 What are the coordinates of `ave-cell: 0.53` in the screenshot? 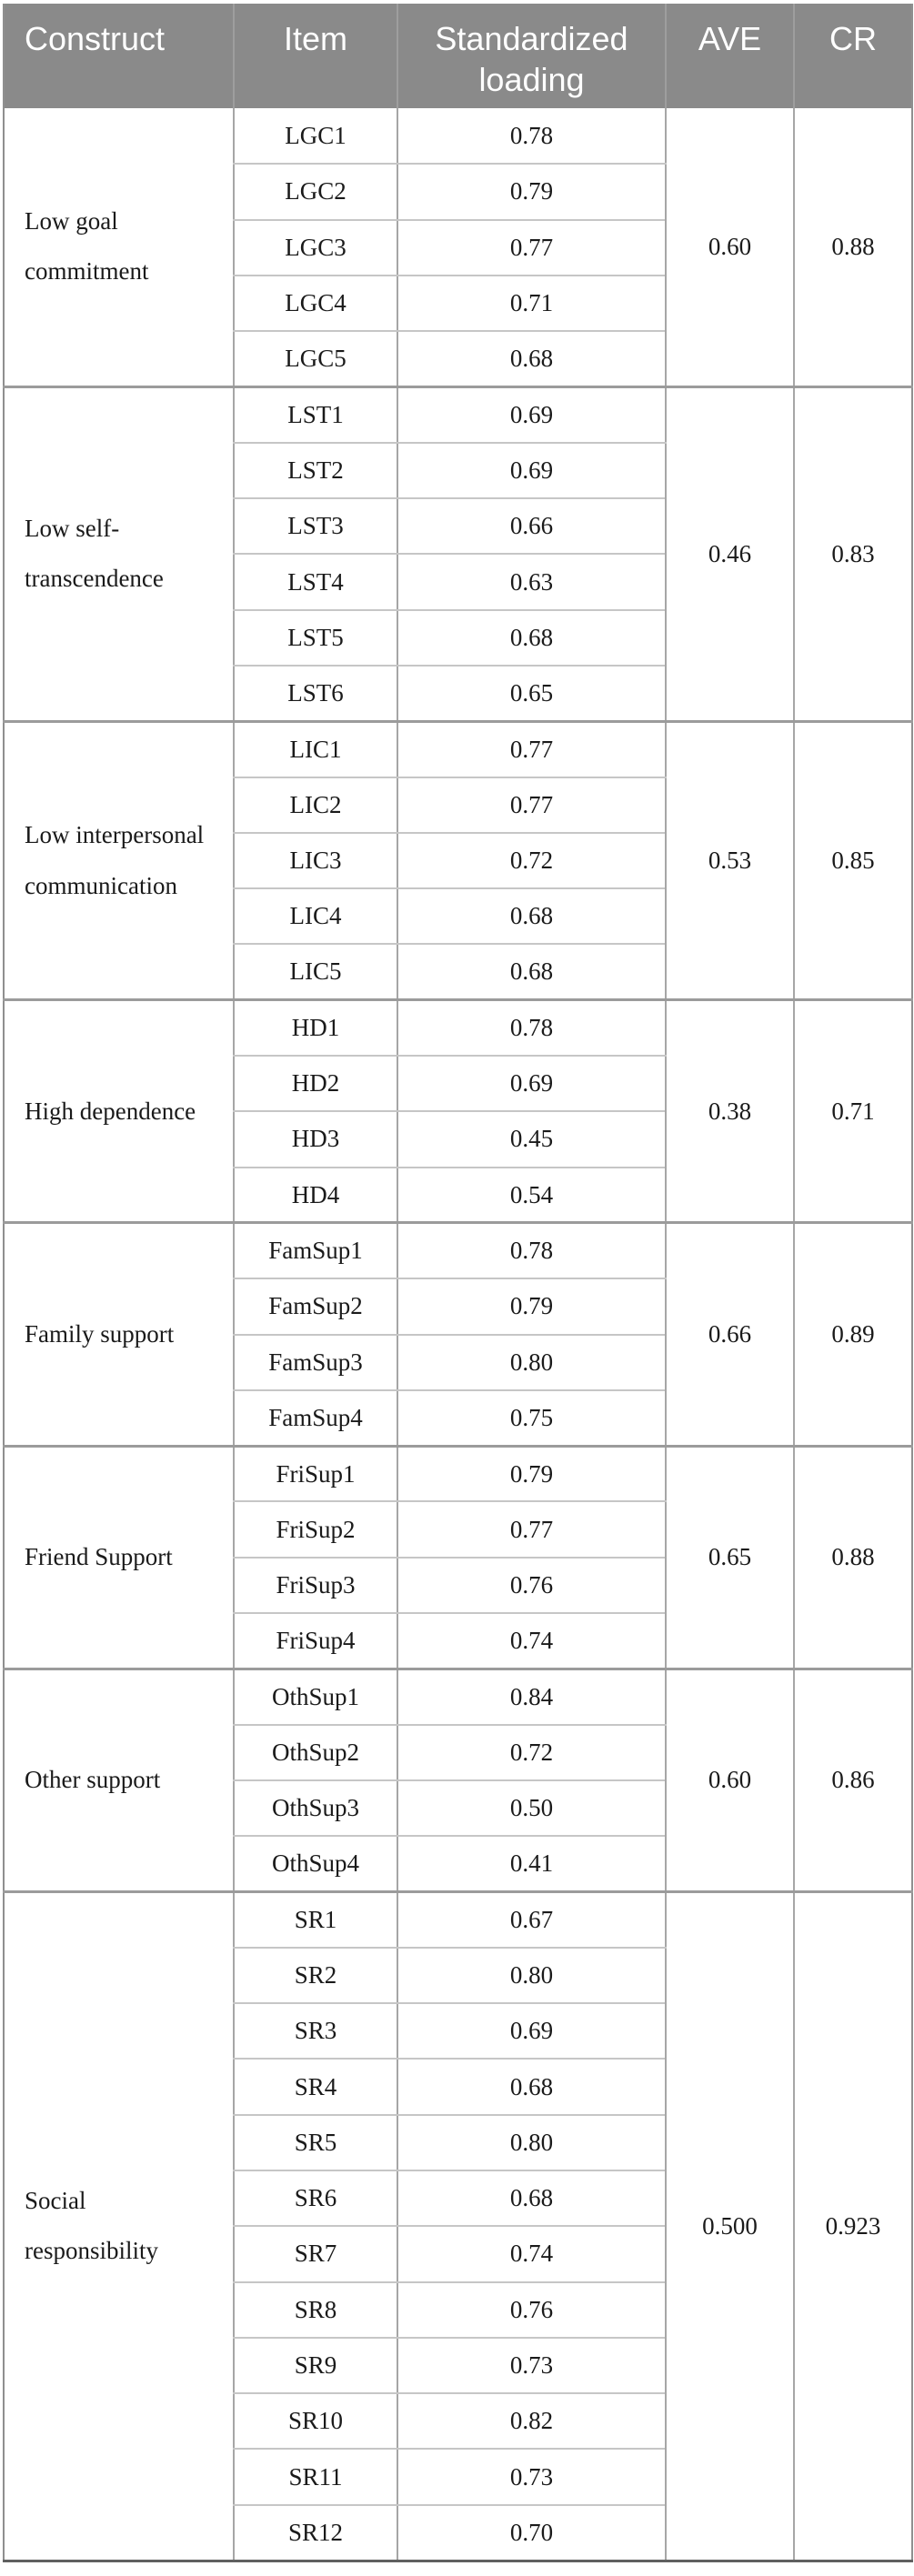 It's located at (729, 862).